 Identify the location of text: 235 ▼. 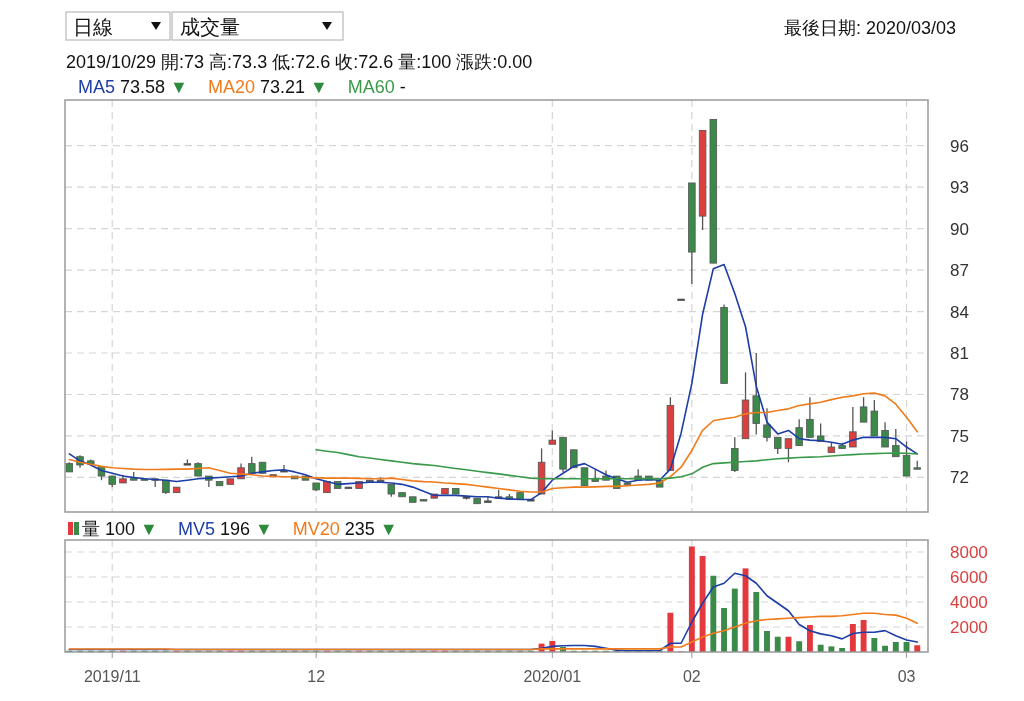
(371, 529).